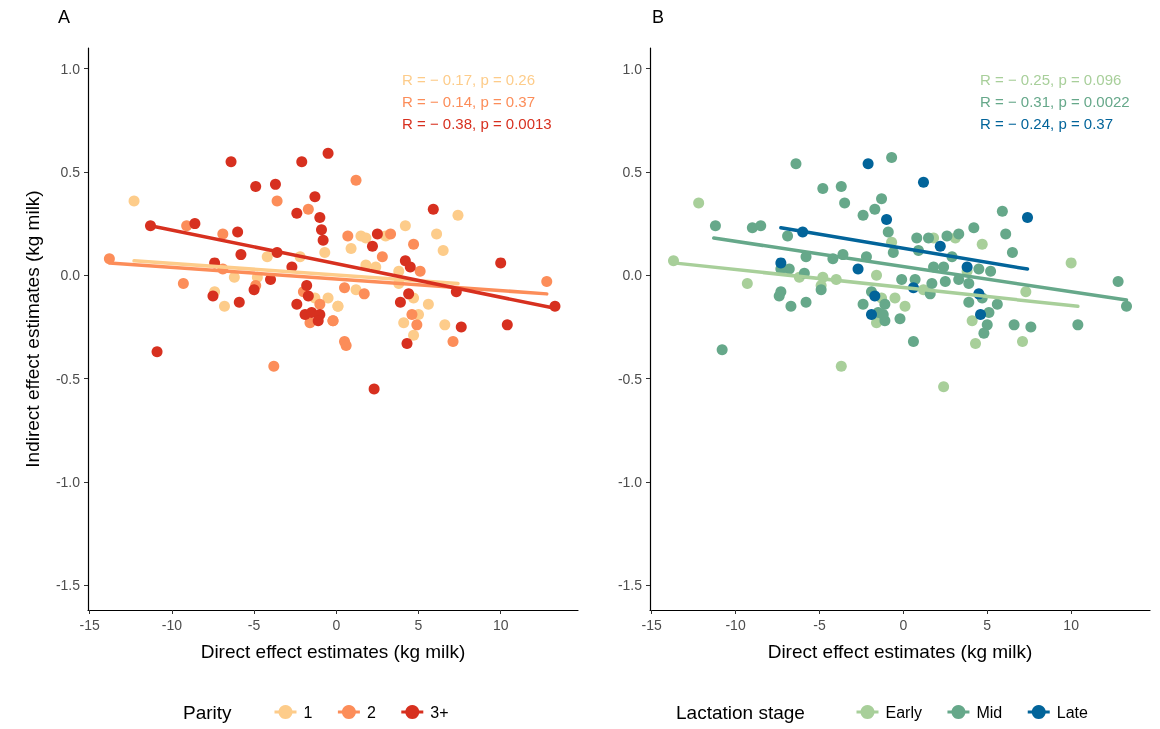  What do you see at coordinates (658, 17) in the screenshot?
I see `chart-title: B` at bounding box center [658, 17].